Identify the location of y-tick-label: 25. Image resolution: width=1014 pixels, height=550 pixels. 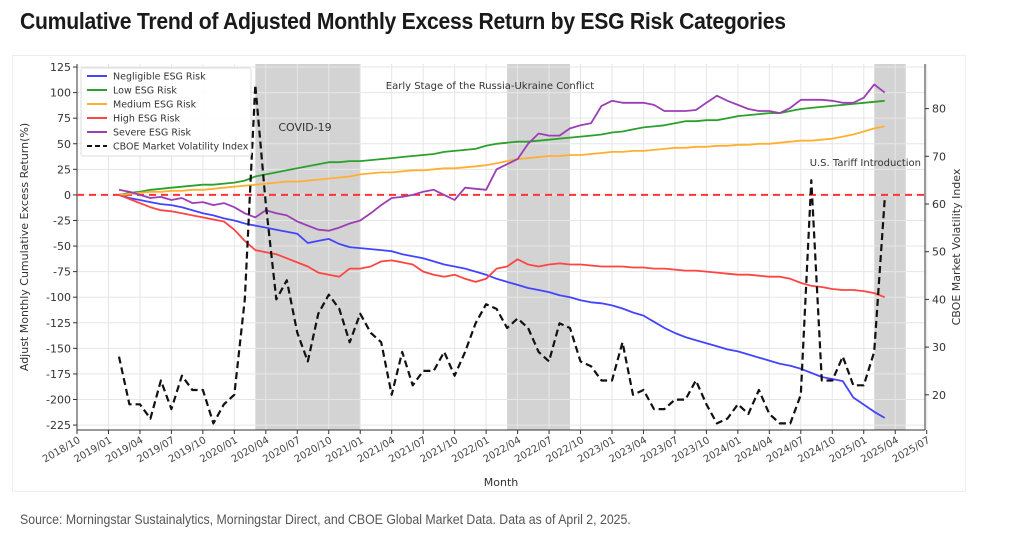
(64, 169).